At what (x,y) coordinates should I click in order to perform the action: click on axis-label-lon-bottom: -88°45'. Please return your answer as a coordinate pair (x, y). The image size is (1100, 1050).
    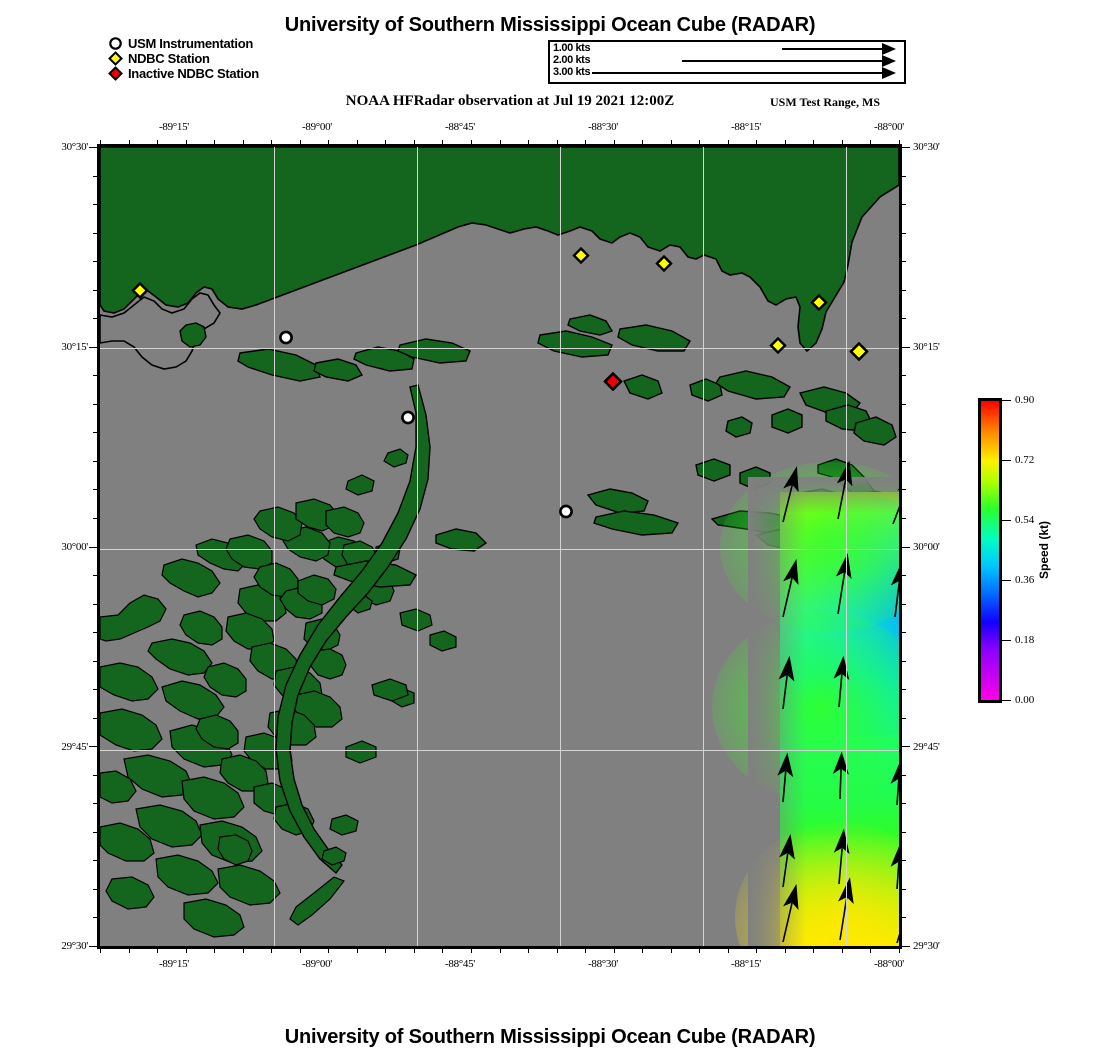
    Looking at the image, I should click on (460, 964).